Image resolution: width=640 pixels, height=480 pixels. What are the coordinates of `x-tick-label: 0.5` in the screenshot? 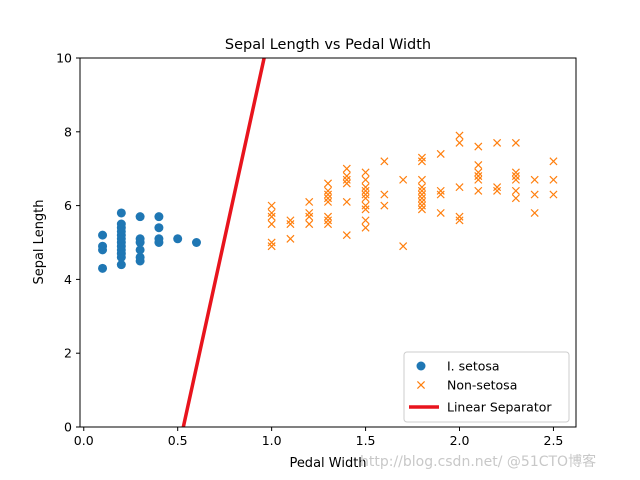 It's located at (178, 440).